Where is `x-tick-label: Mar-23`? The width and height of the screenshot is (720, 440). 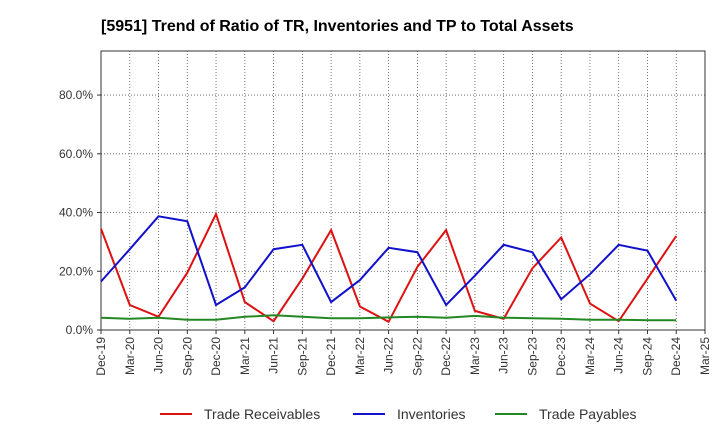
x-tick-label: Mar-23 is located at coordinates (475, 356).